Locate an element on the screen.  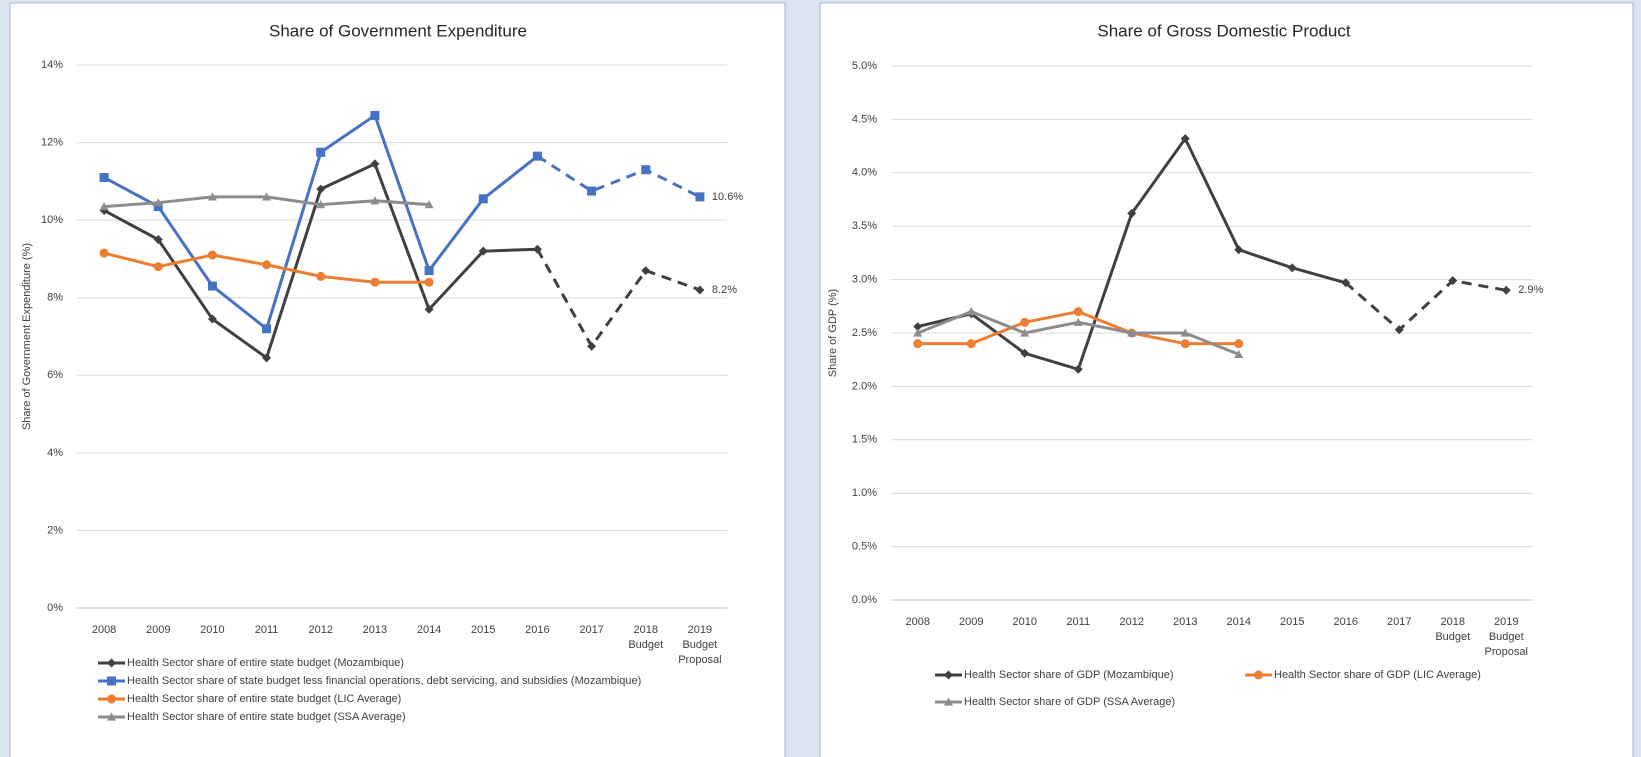
y-tick-label: 0.0% is located at coordinates (864, 600).